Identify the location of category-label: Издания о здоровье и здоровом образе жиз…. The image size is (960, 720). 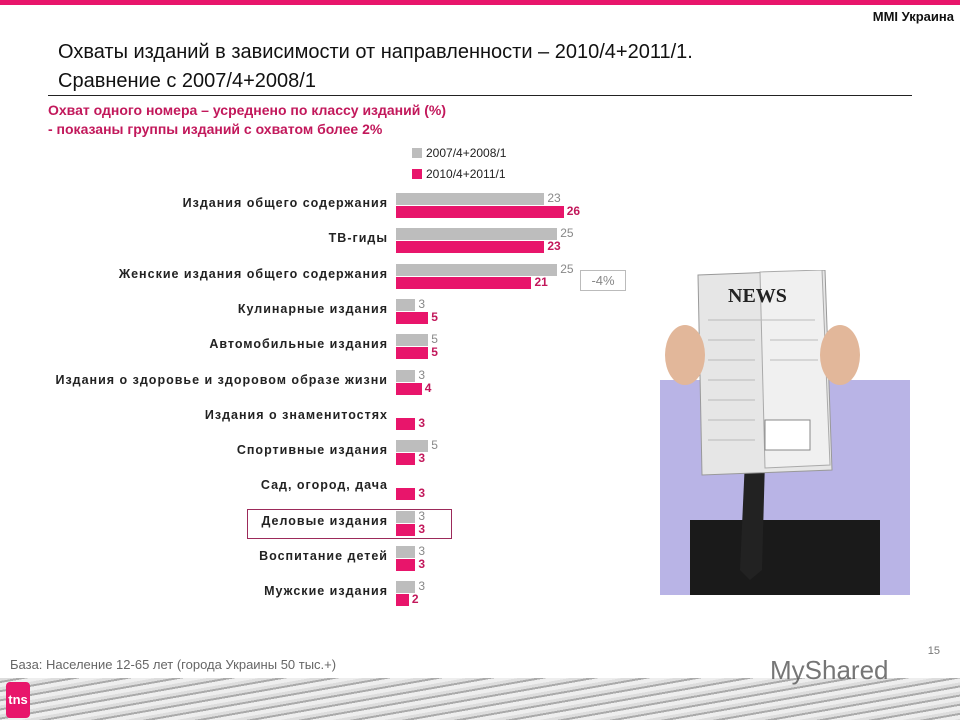
(221, 379).